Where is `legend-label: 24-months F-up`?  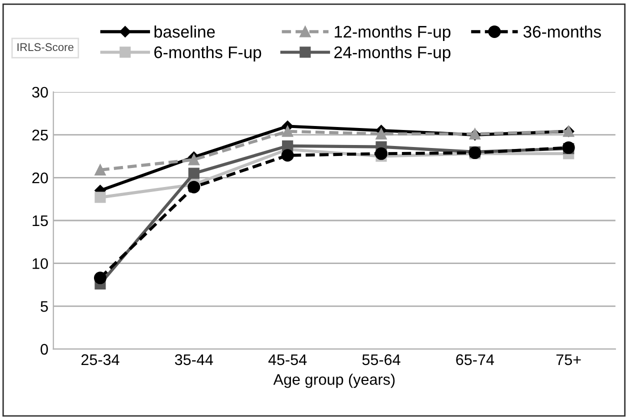 legend-label: 24-months F-up is located at coordinates (392, 54).